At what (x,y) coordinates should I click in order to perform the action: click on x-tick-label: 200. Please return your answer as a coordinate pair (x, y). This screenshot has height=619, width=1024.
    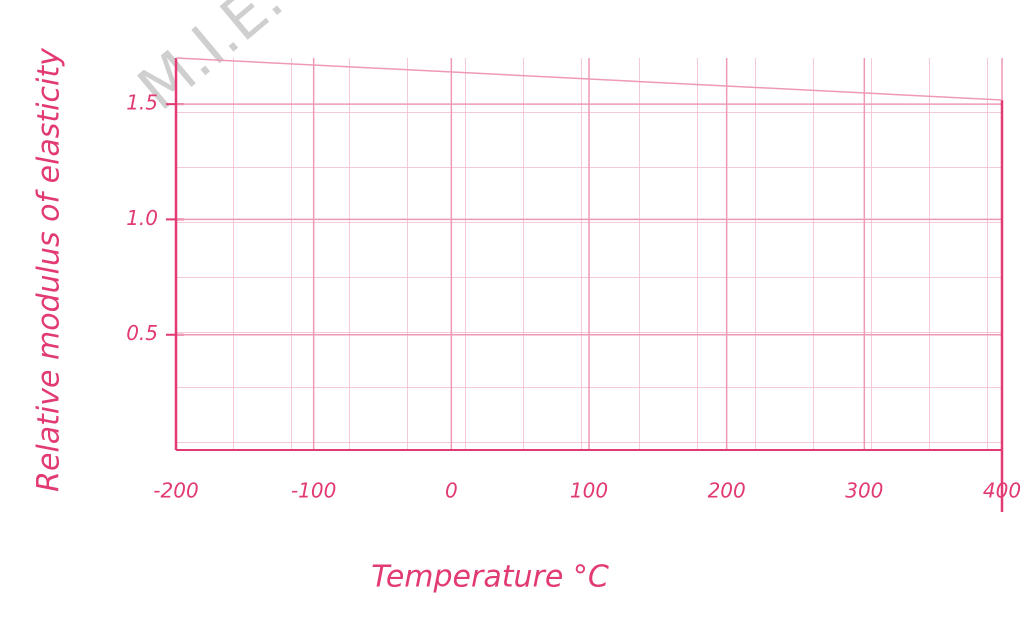
    Looking at the image, I should click on (727, 491).